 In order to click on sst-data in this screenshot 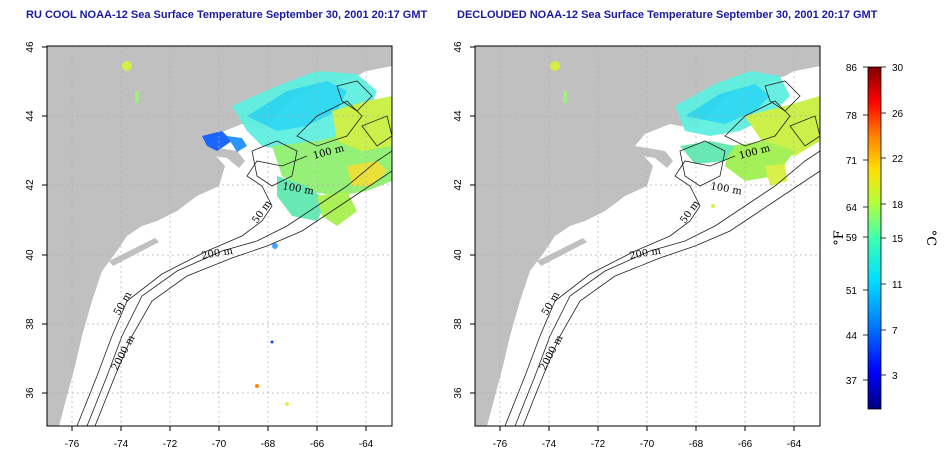, I will do `click(685, 134)`.